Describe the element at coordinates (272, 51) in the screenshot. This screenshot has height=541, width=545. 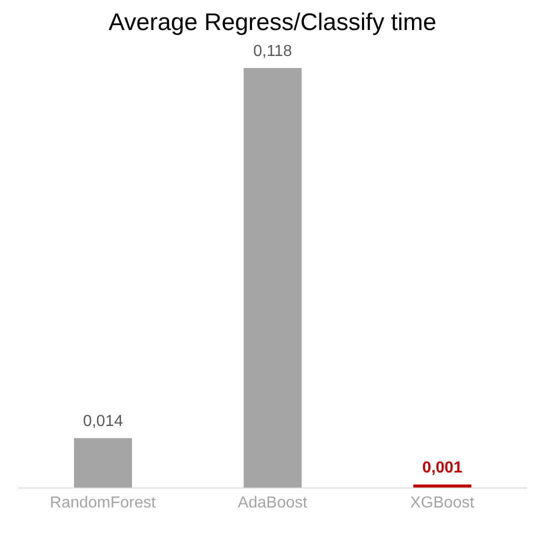
I see `data-label: 0,118` at that location.